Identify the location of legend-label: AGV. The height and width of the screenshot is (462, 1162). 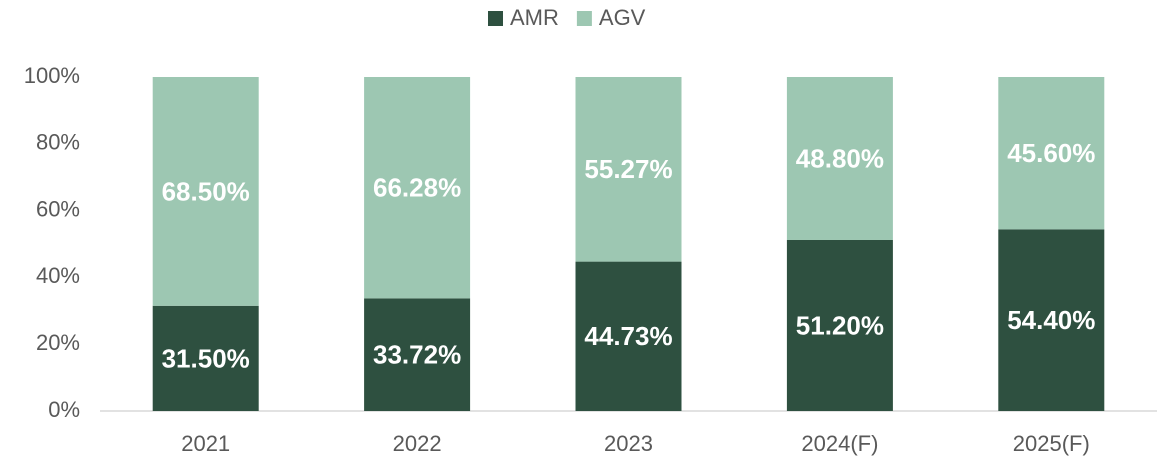
(622, 17).